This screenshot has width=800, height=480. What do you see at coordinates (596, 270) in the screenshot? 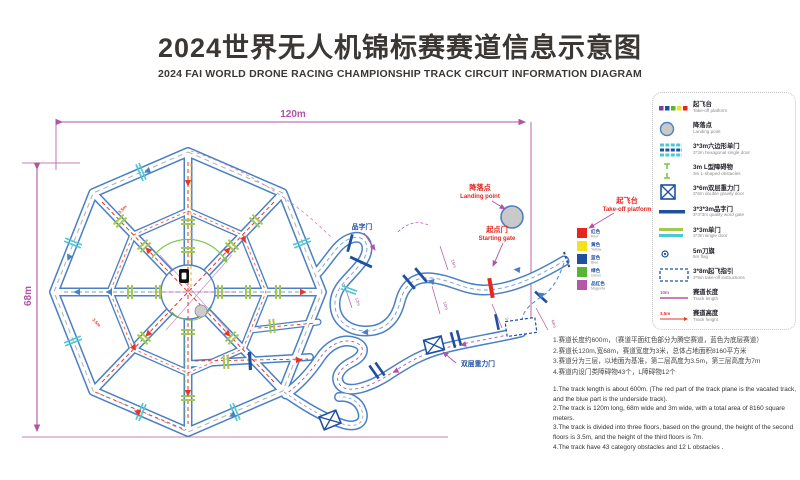
I see `svg-text: 绿色` at bounding box center [596, 270].